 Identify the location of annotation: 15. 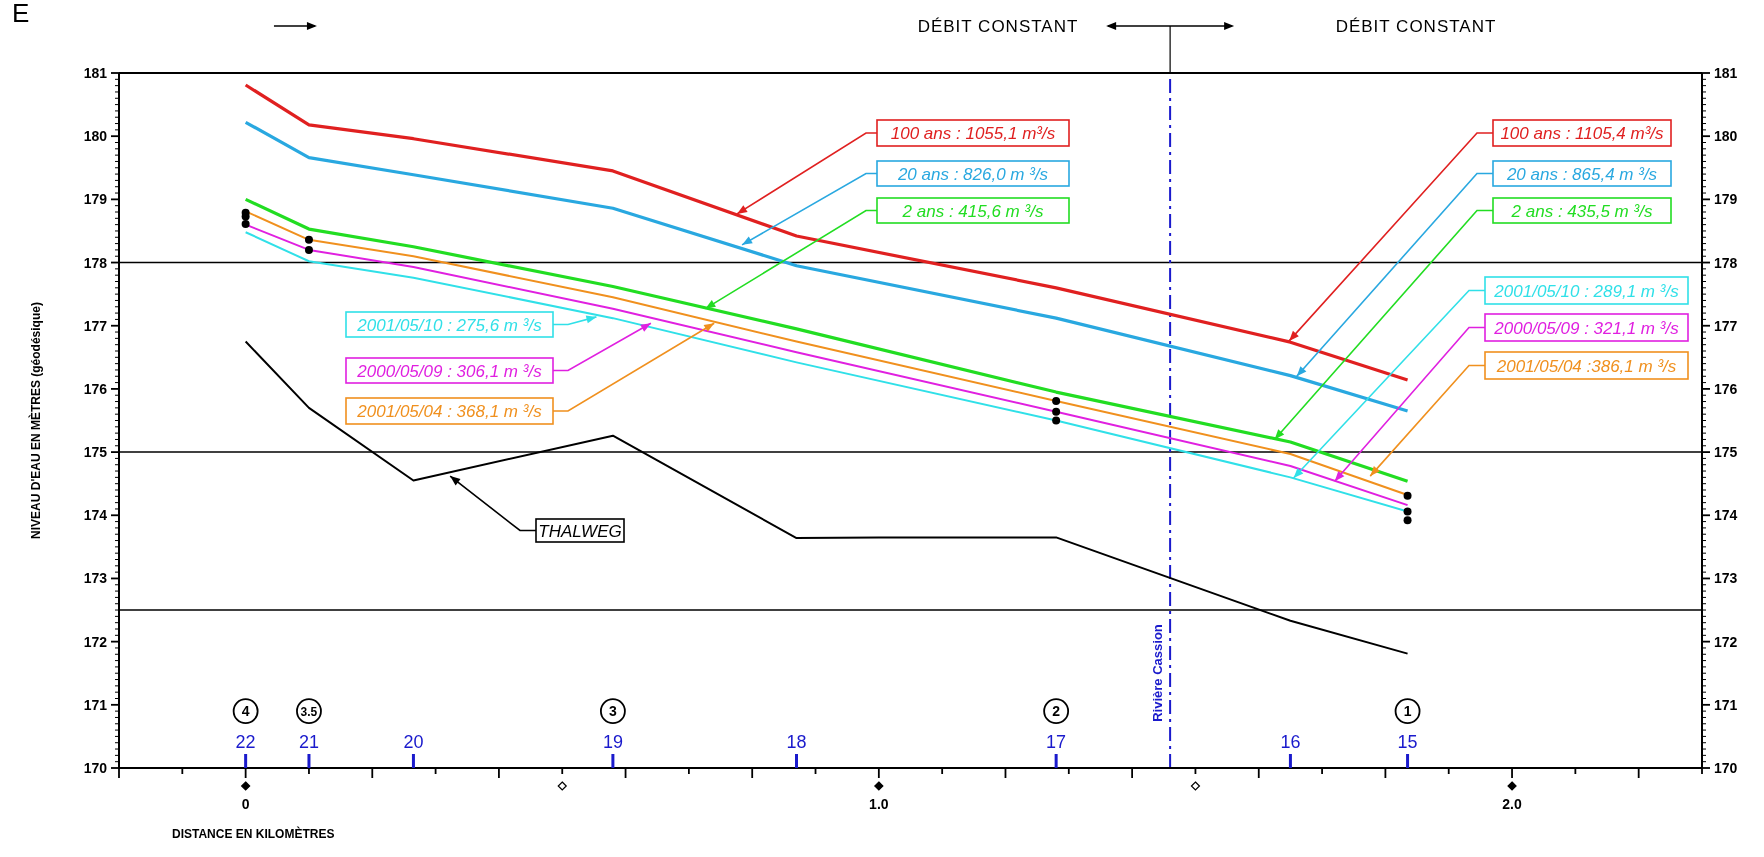
(1407, 742).